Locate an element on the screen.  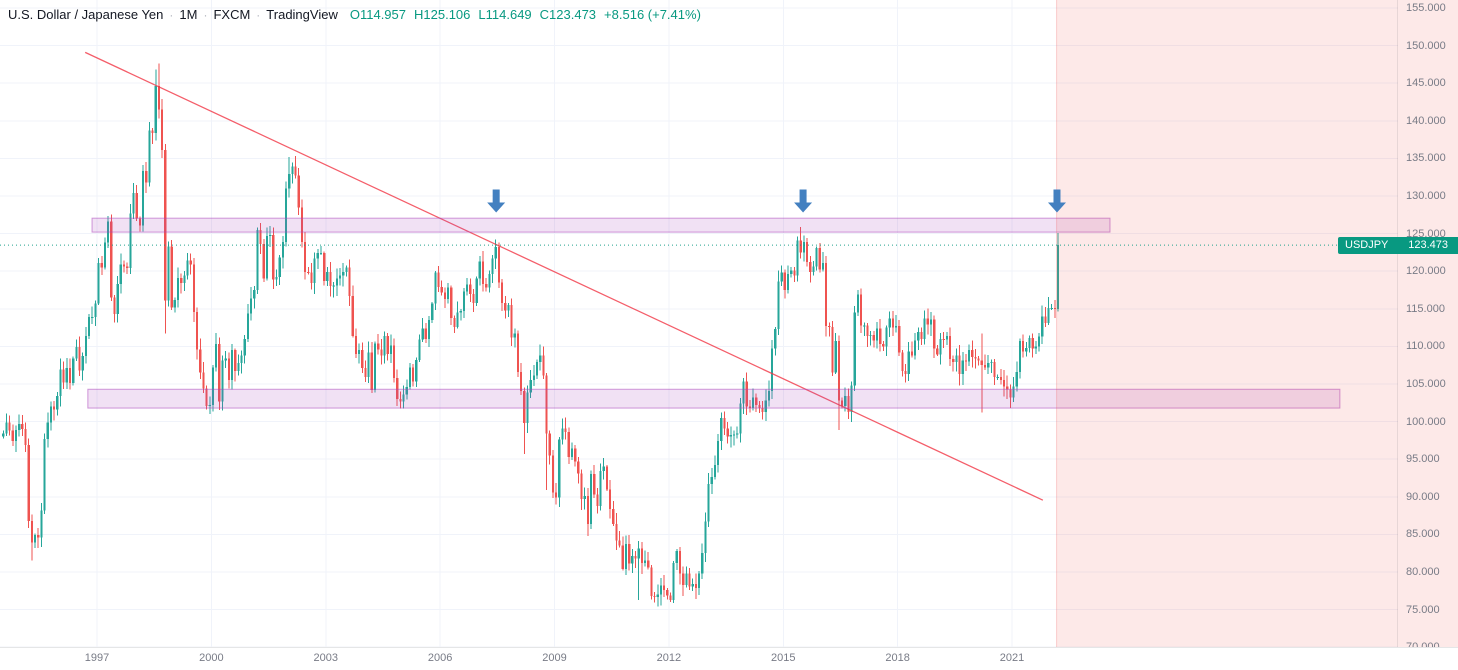
platform-label: TradingView is located at coordinates (302, 14).